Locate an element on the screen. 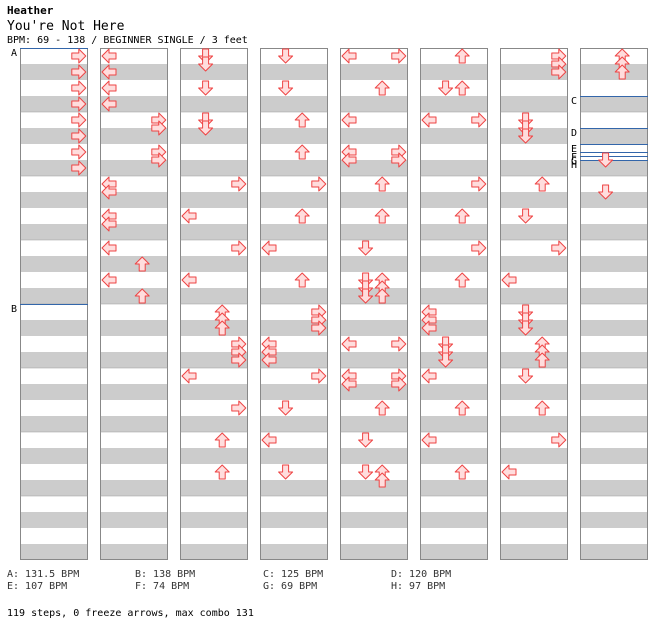 The width and height of the screenshot is (672, 644). bpm-change-g: G: 69 BPM is located at coordinates (290, 586).